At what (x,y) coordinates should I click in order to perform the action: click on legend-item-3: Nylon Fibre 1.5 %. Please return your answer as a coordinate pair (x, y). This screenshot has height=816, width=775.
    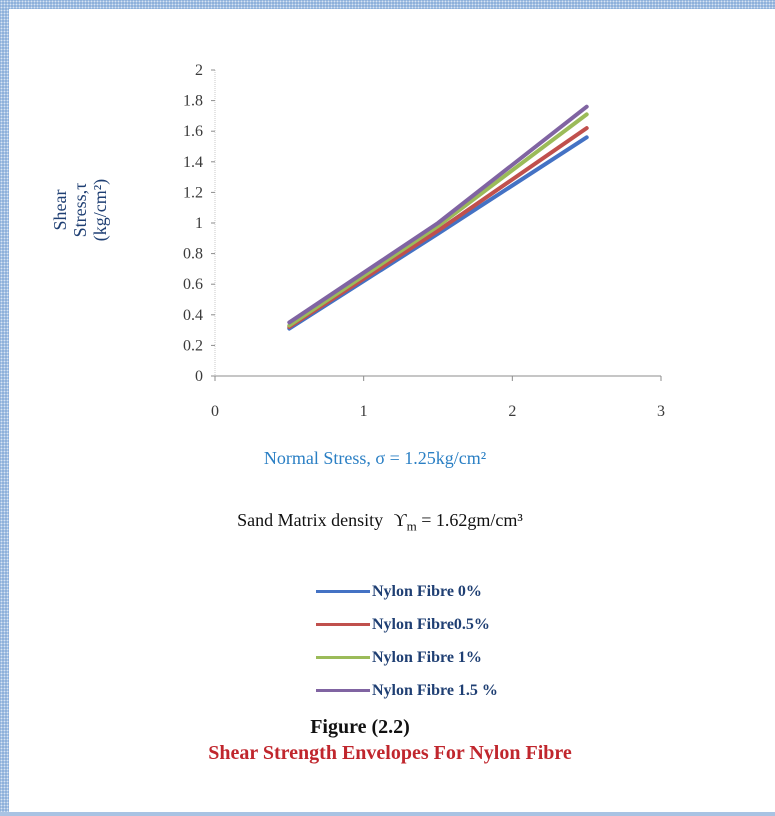
    Looking at the image, I should click on (407, 690).